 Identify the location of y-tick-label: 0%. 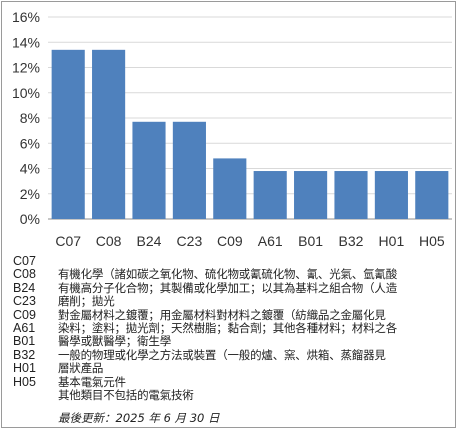
(30, 219).